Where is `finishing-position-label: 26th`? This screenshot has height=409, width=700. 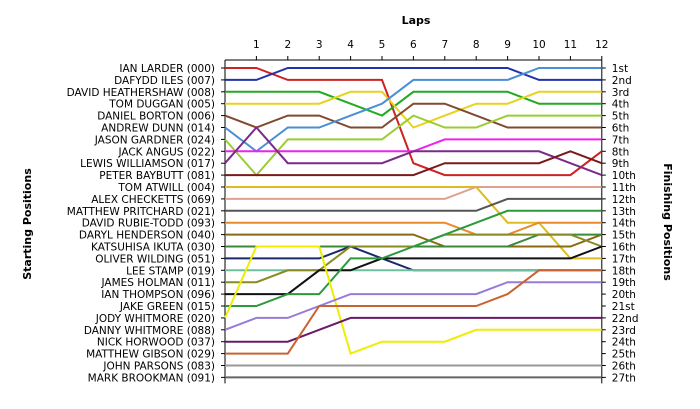
finishing-position-label: 26th is located at coordinates (624, 367).